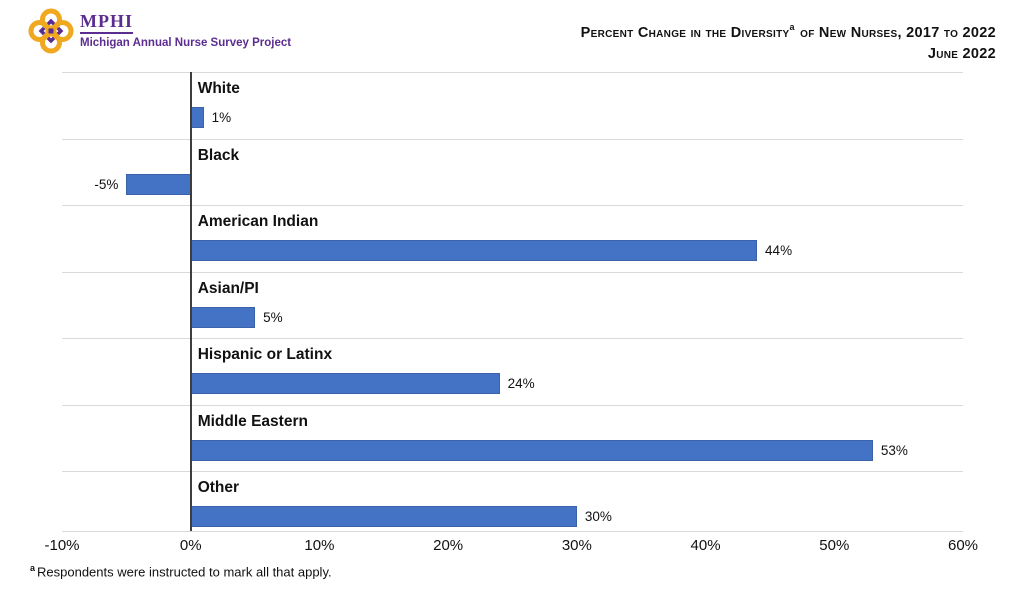  What do you see at coordinates (576, 545) in the screenshot?
I see `x-axis-tick-label: 30%` at bounding box center [576, 545].